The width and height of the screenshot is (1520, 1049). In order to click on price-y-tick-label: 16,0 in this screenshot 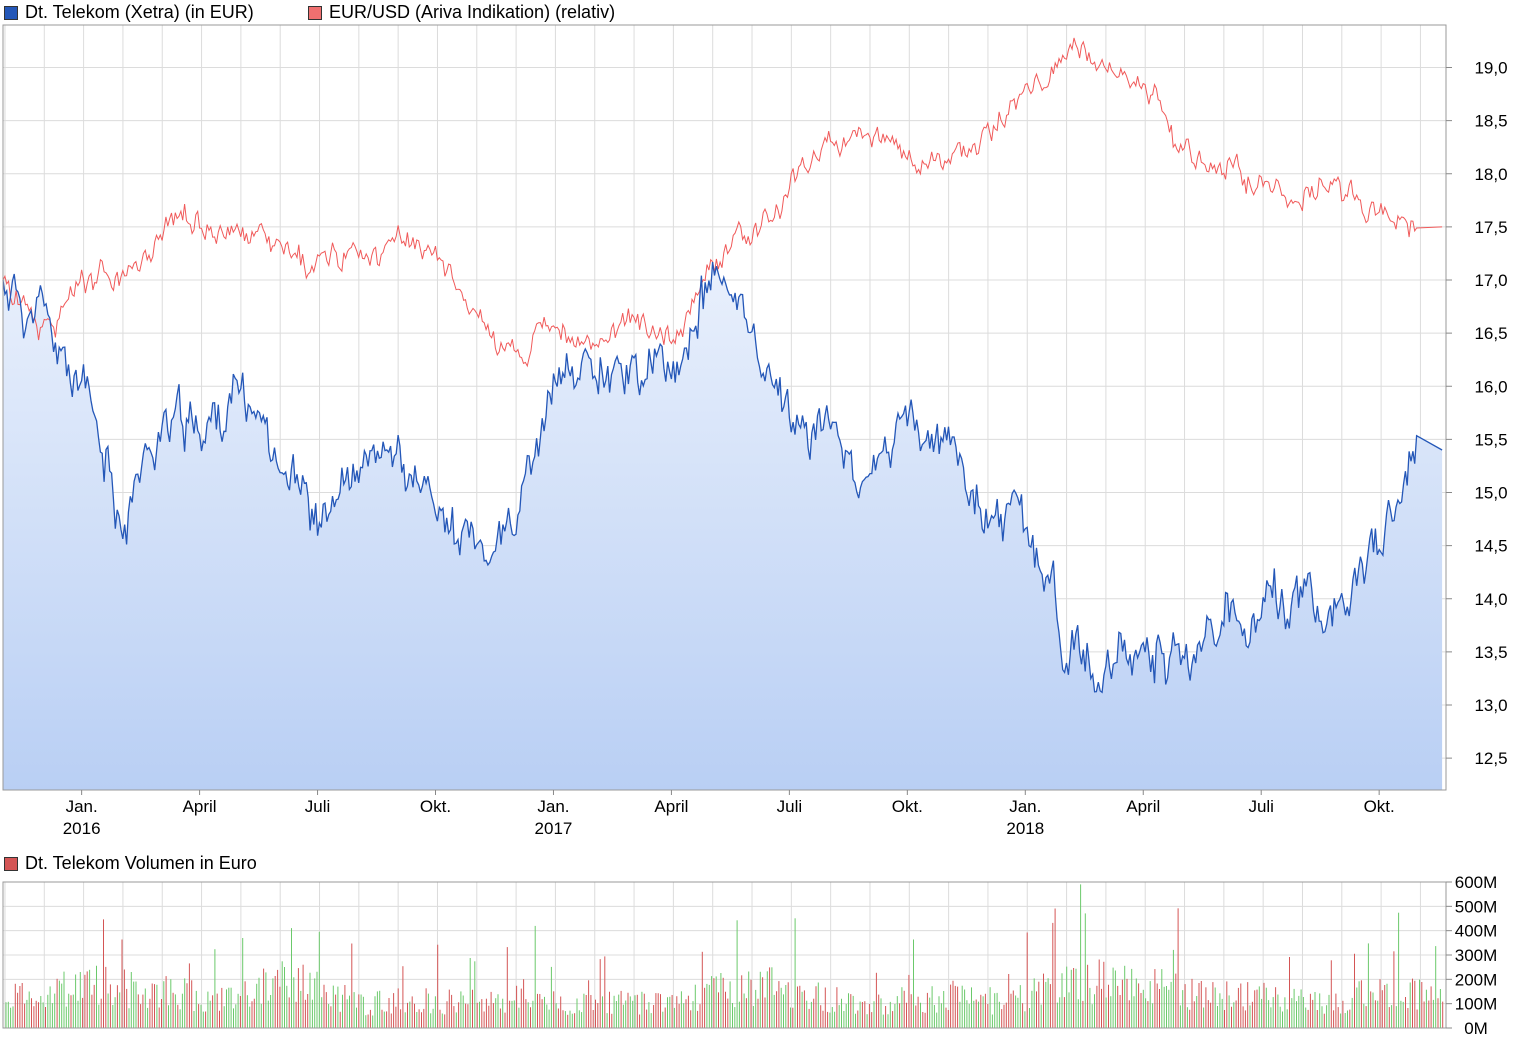, I will do `click(1490, 386)`.